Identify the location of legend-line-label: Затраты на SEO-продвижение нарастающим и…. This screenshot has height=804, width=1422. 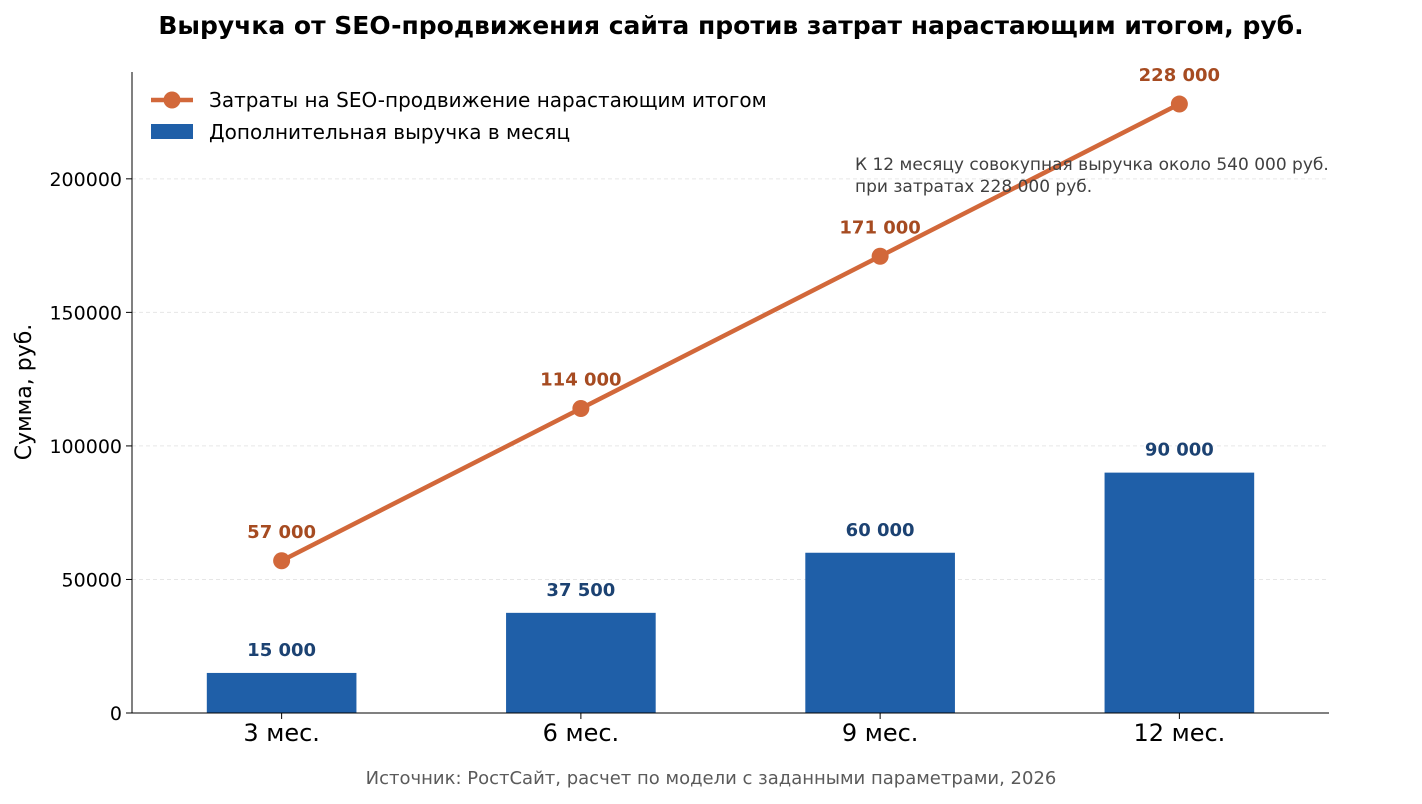
(488, 100).